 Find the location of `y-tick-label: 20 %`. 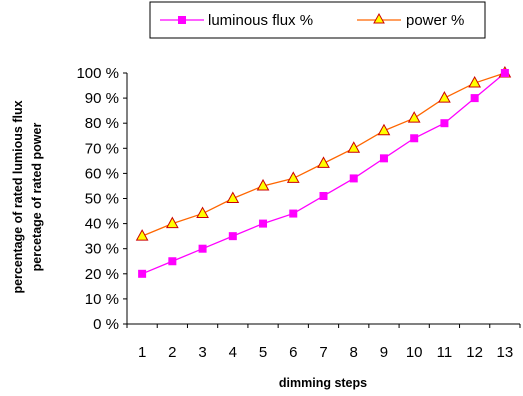

y-tick-label: 20 % is located at coordinates (102, 274).